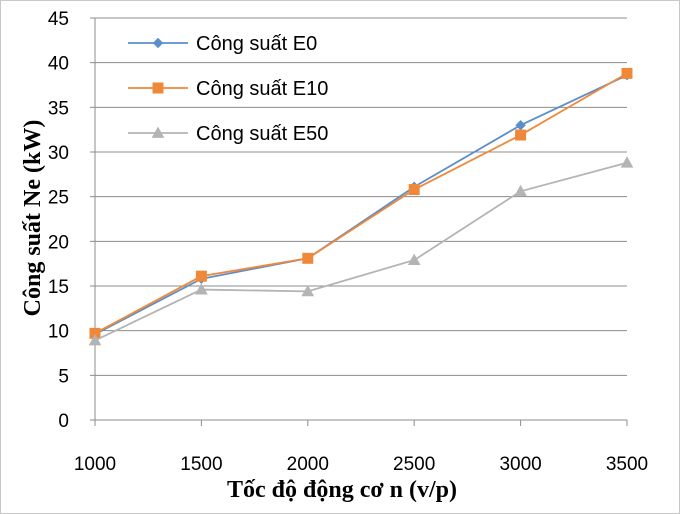  I want to click on legend-item: Công suất E50, so click(228, 134).